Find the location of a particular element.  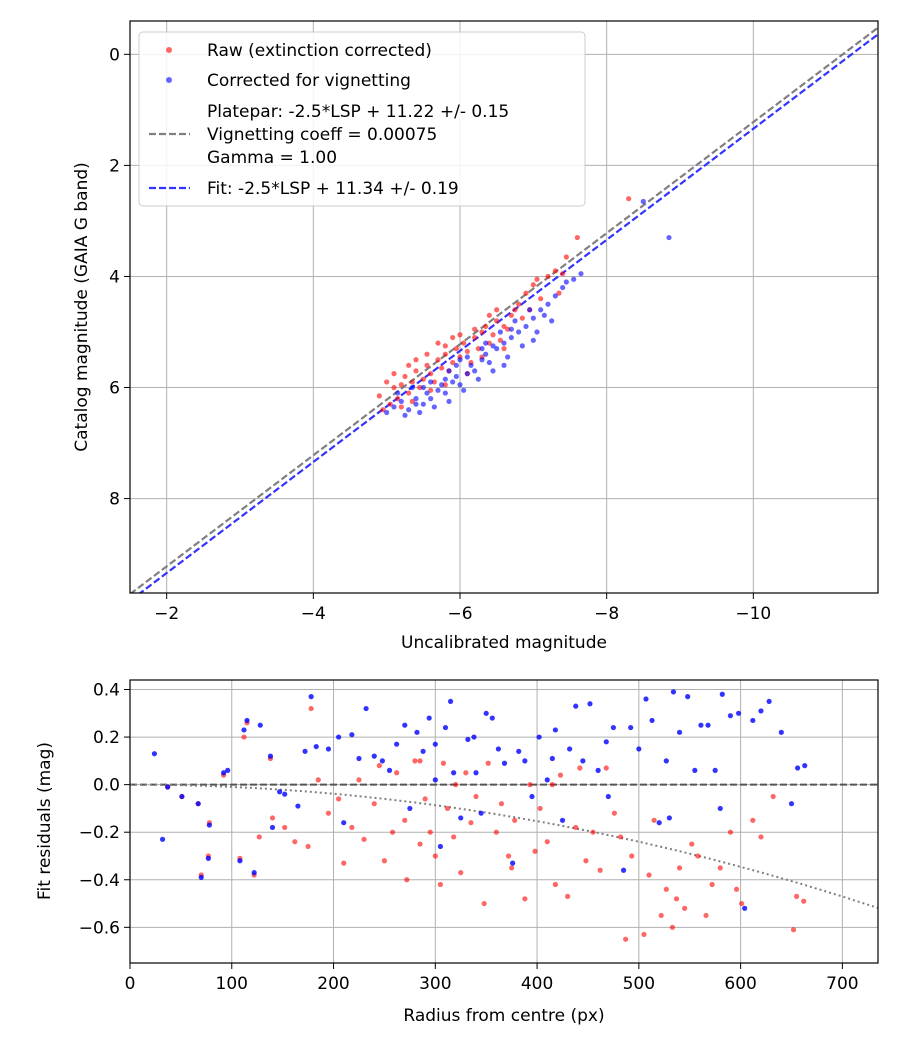

legend-gamma-label: Gamma = 1.00 is located at coordinates (272, 158).